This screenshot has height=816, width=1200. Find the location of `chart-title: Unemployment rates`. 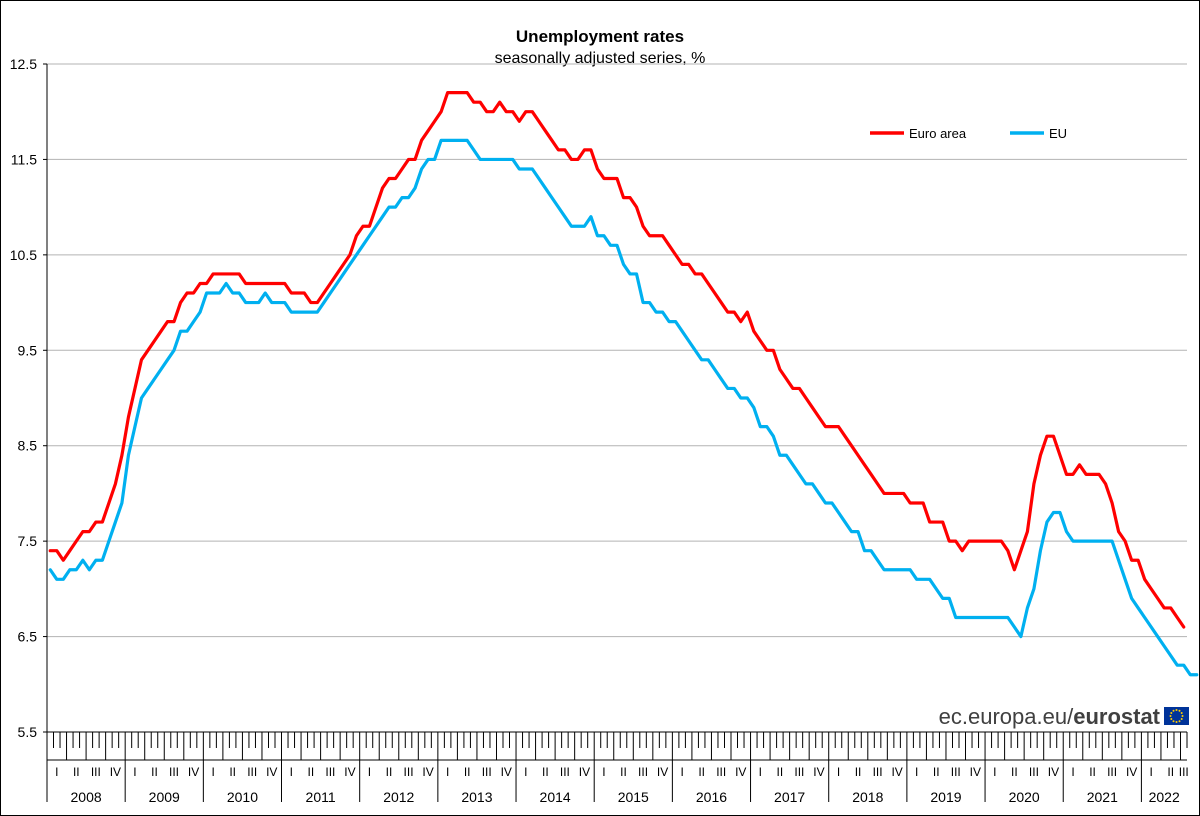

chart-title: Unemployment rates is located at coordinates (600, 36).